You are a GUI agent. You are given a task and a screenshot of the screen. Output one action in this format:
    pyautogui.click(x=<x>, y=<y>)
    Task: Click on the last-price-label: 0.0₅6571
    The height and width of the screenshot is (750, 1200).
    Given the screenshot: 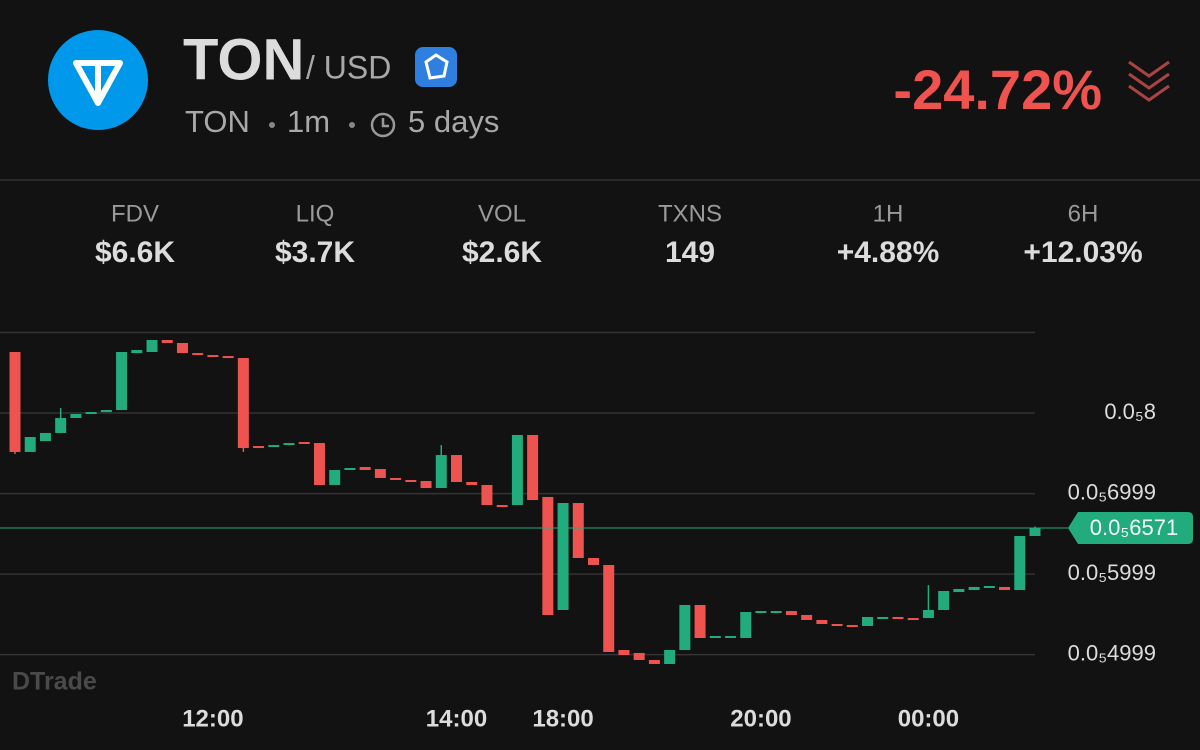 What is the action you would take?
    pyautogui.click(x=1134, y=527)
    